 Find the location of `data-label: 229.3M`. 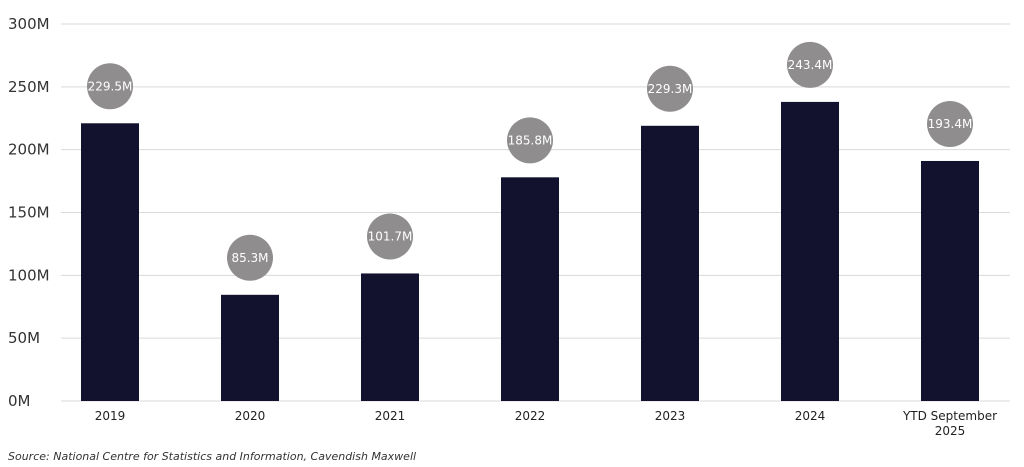

data-label: 229.3M is located at coordinates (670, 89).